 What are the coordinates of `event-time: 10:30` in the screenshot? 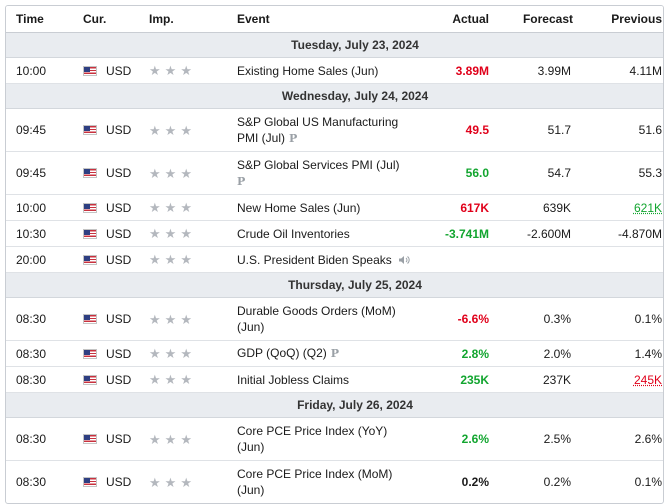 It's located at (44, 233).